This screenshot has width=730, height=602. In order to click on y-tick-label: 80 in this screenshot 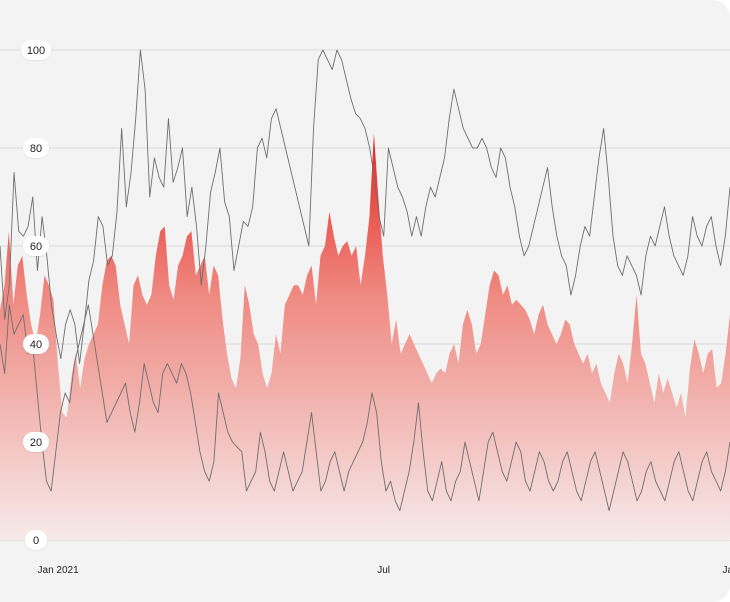, I will do `click(36, 149)`.